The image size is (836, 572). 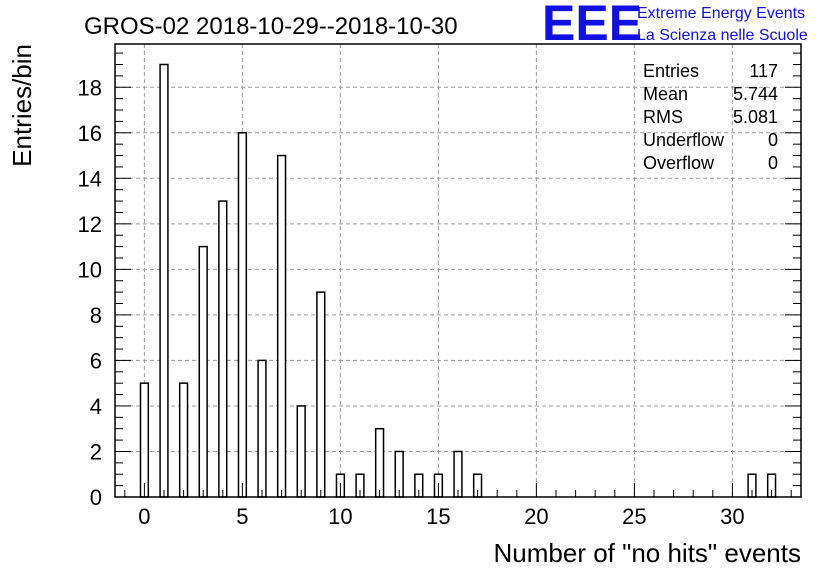 I want to click on stat-label: Underflow, so click(x=684, y=140).